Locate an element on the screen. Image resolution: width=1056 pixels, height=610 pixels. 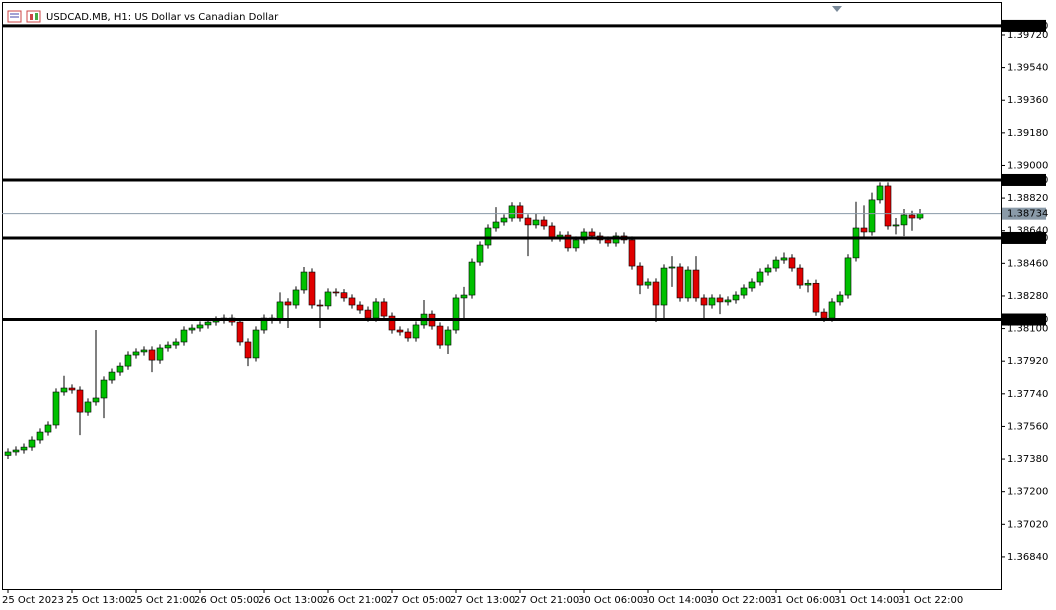
current-price-box is located at coordinates (1024, 213).